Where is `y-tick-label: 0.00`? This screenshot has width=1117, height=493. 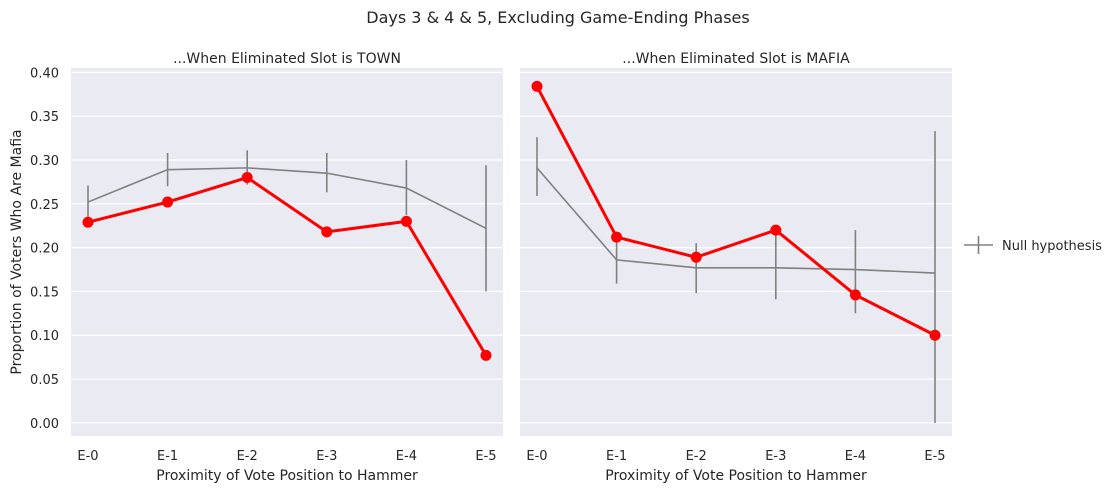 y-tick-label: 0.00 is located at coordinates (44, 424).